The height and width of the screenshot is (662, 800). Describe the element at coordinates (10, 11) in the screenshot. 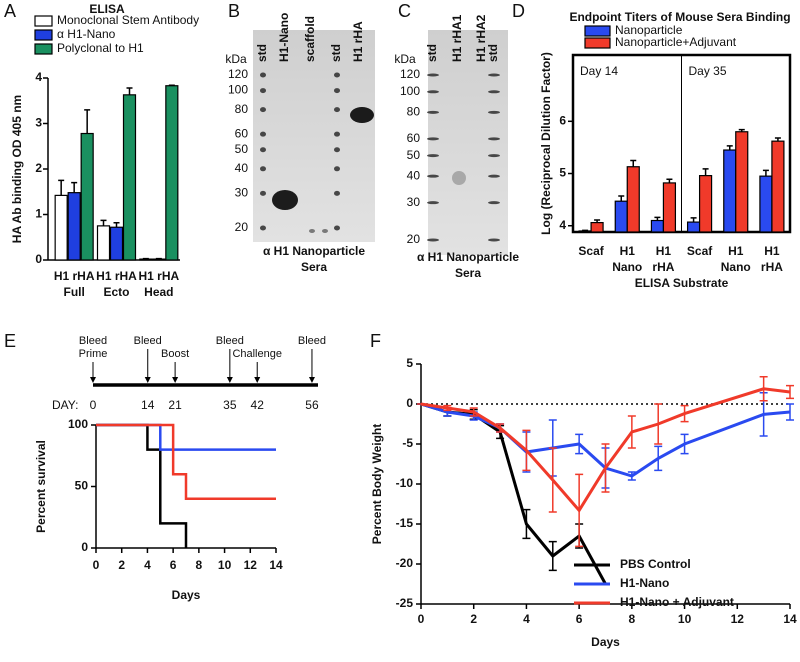

I see `panel-letter: A` at that location.